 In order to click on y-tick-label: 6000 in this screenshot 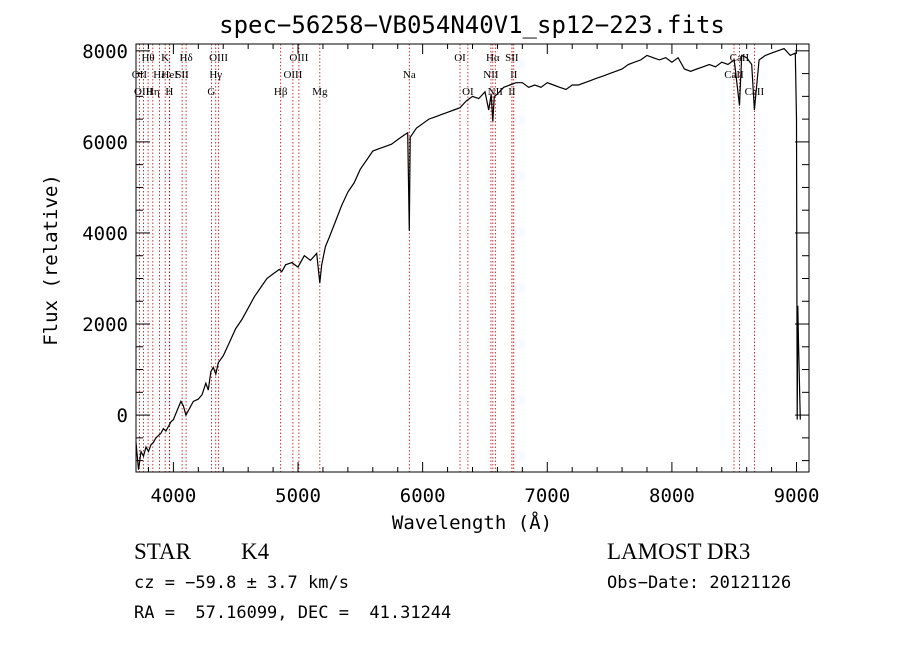, I will do `click(105, 143)`.